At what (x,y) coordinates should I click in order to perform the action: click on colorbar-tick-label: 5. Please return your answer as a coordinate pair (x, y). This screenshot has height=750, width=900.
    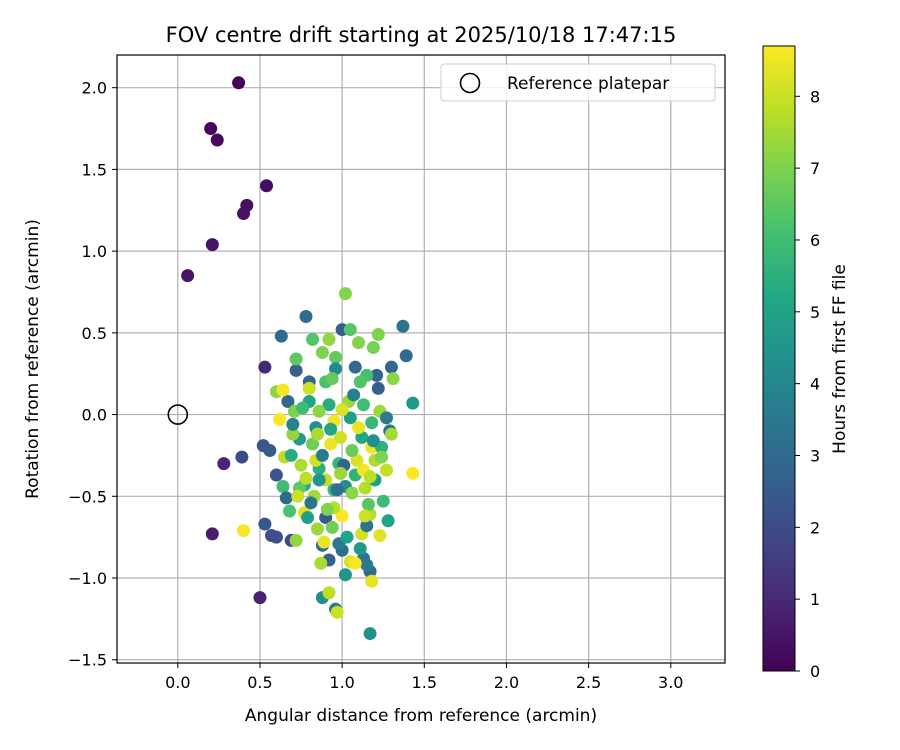
    Looking at the image, I should click on (815, 312).